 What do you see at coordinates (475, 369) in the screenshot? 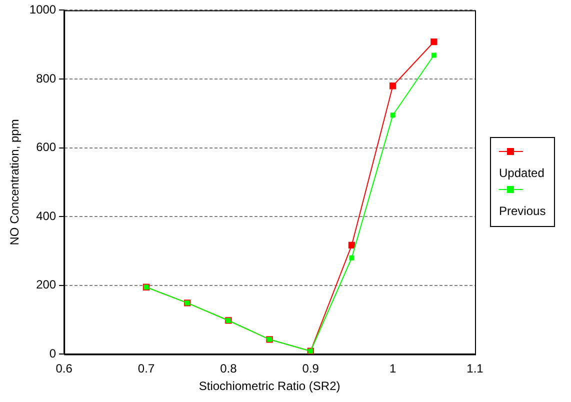
I see `x-tick-label: 1.1` at bounding box center [475, 369].